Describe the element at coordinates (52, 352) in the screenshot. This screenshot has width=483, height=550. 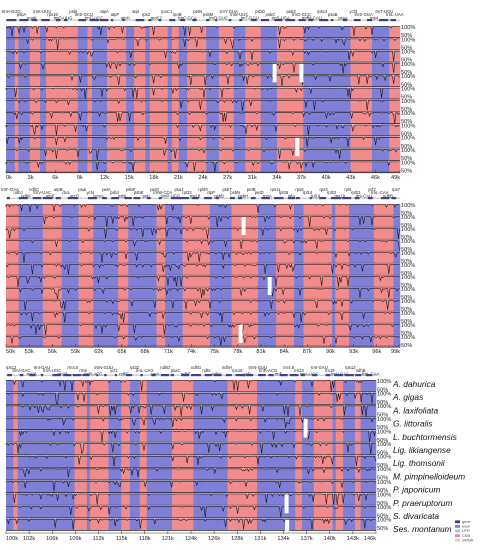
I see `axis-label: 56k` at that location.